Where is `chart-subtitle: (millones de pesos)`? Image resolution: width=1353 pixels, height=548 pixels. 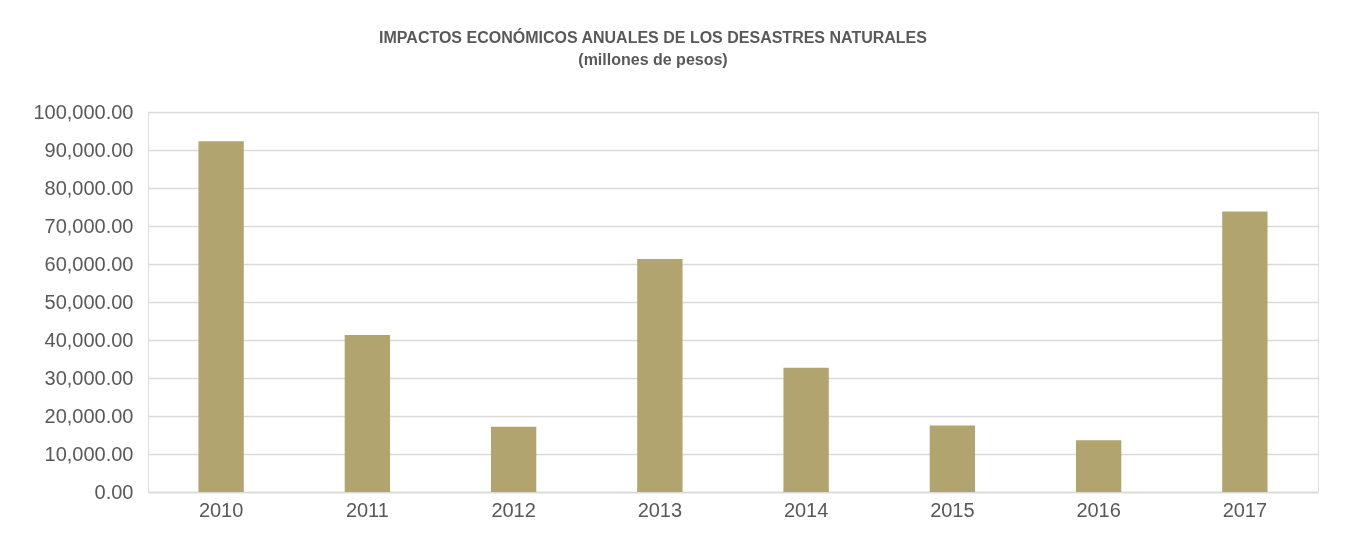
chart-subtitle: (millones de pesos) is located at coordinates (653, 59).